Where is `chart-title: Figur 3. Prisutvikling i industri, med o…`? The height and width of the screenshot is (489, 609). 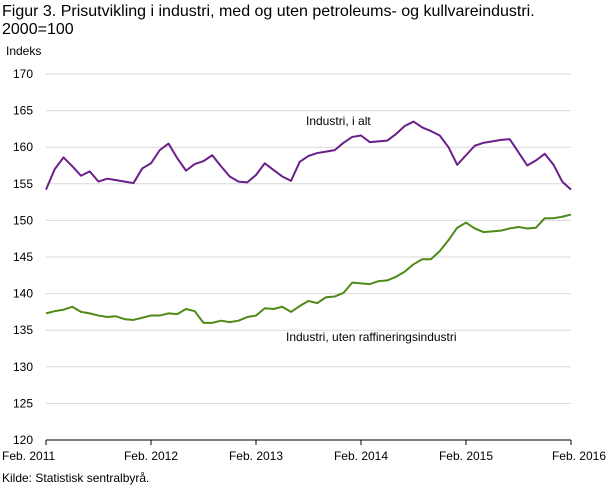 chart-title: Figur 3. Prisutvikling i industri, med o… is located at coordinates (268, 20).